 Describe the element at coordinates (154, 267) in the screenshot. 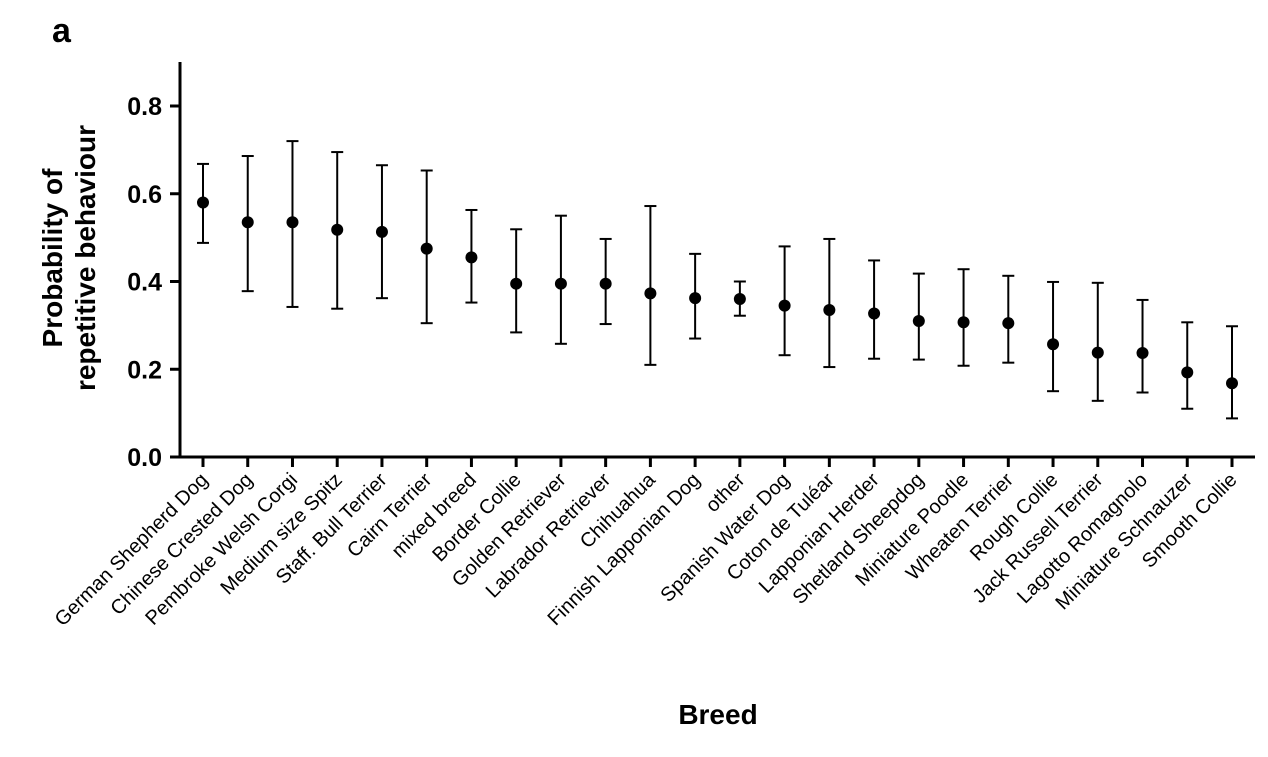

I see `y-axis: 0.0 0.2 0.4 0.6 0.8` at that location.